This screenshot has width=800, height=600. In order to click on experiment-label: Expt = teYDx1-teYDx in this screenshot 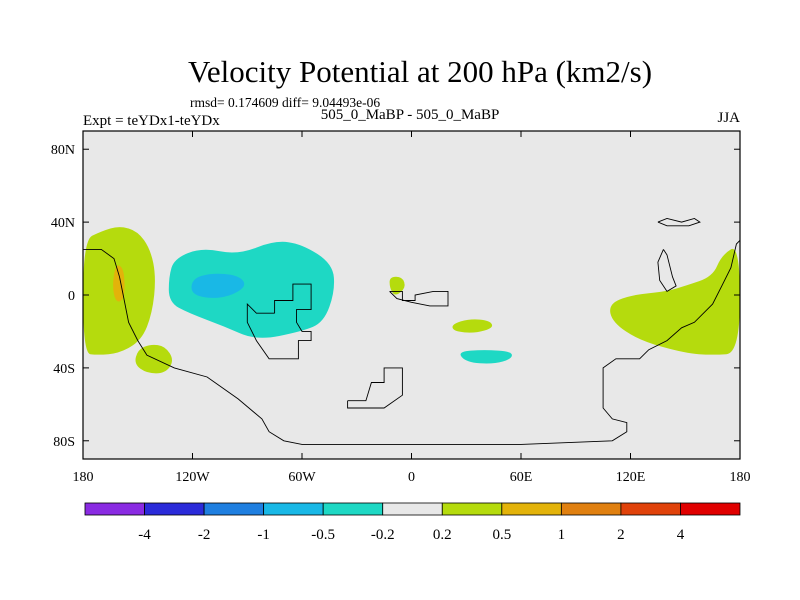, I will do `click(151, 121)`.